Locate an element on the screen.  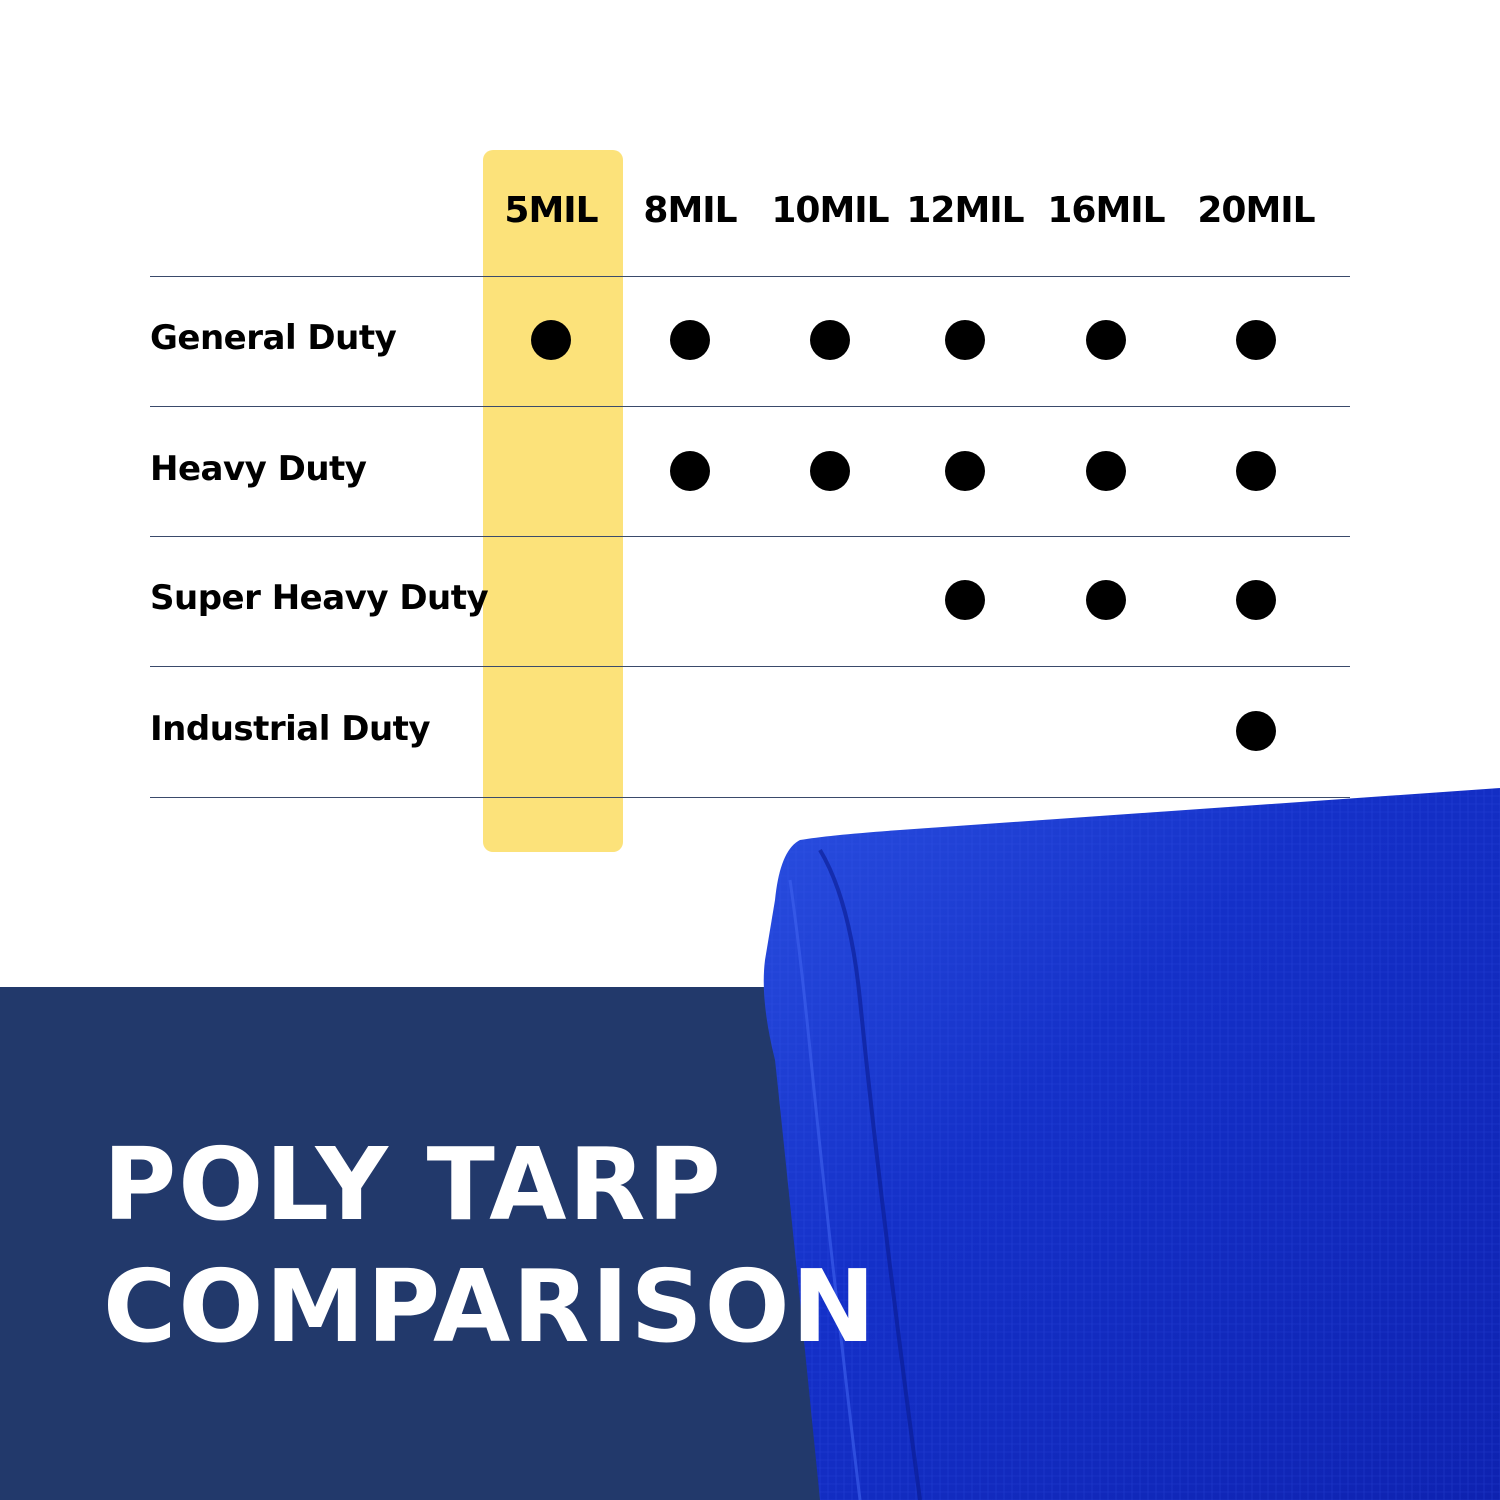
column-header-5mil: 5MIL is located at coordinates (551, 210).